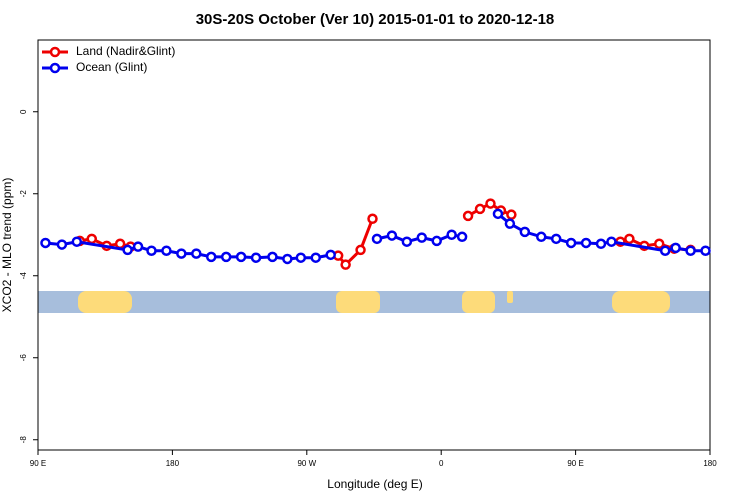 The height and width of the screenshot is (500, 750). What do you see at coordinates (23, 440) in the screenshot?
I see `y-tick-label: -8` at bounding box center [23, 440].